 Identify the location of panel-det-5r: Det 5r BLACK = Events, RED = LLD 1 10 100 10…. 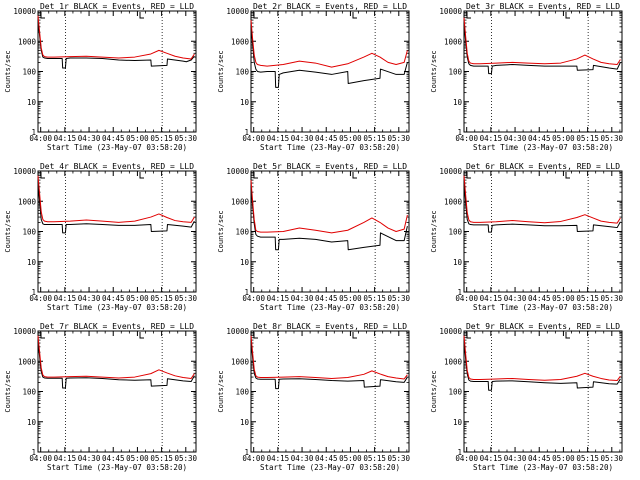
(314, 237).